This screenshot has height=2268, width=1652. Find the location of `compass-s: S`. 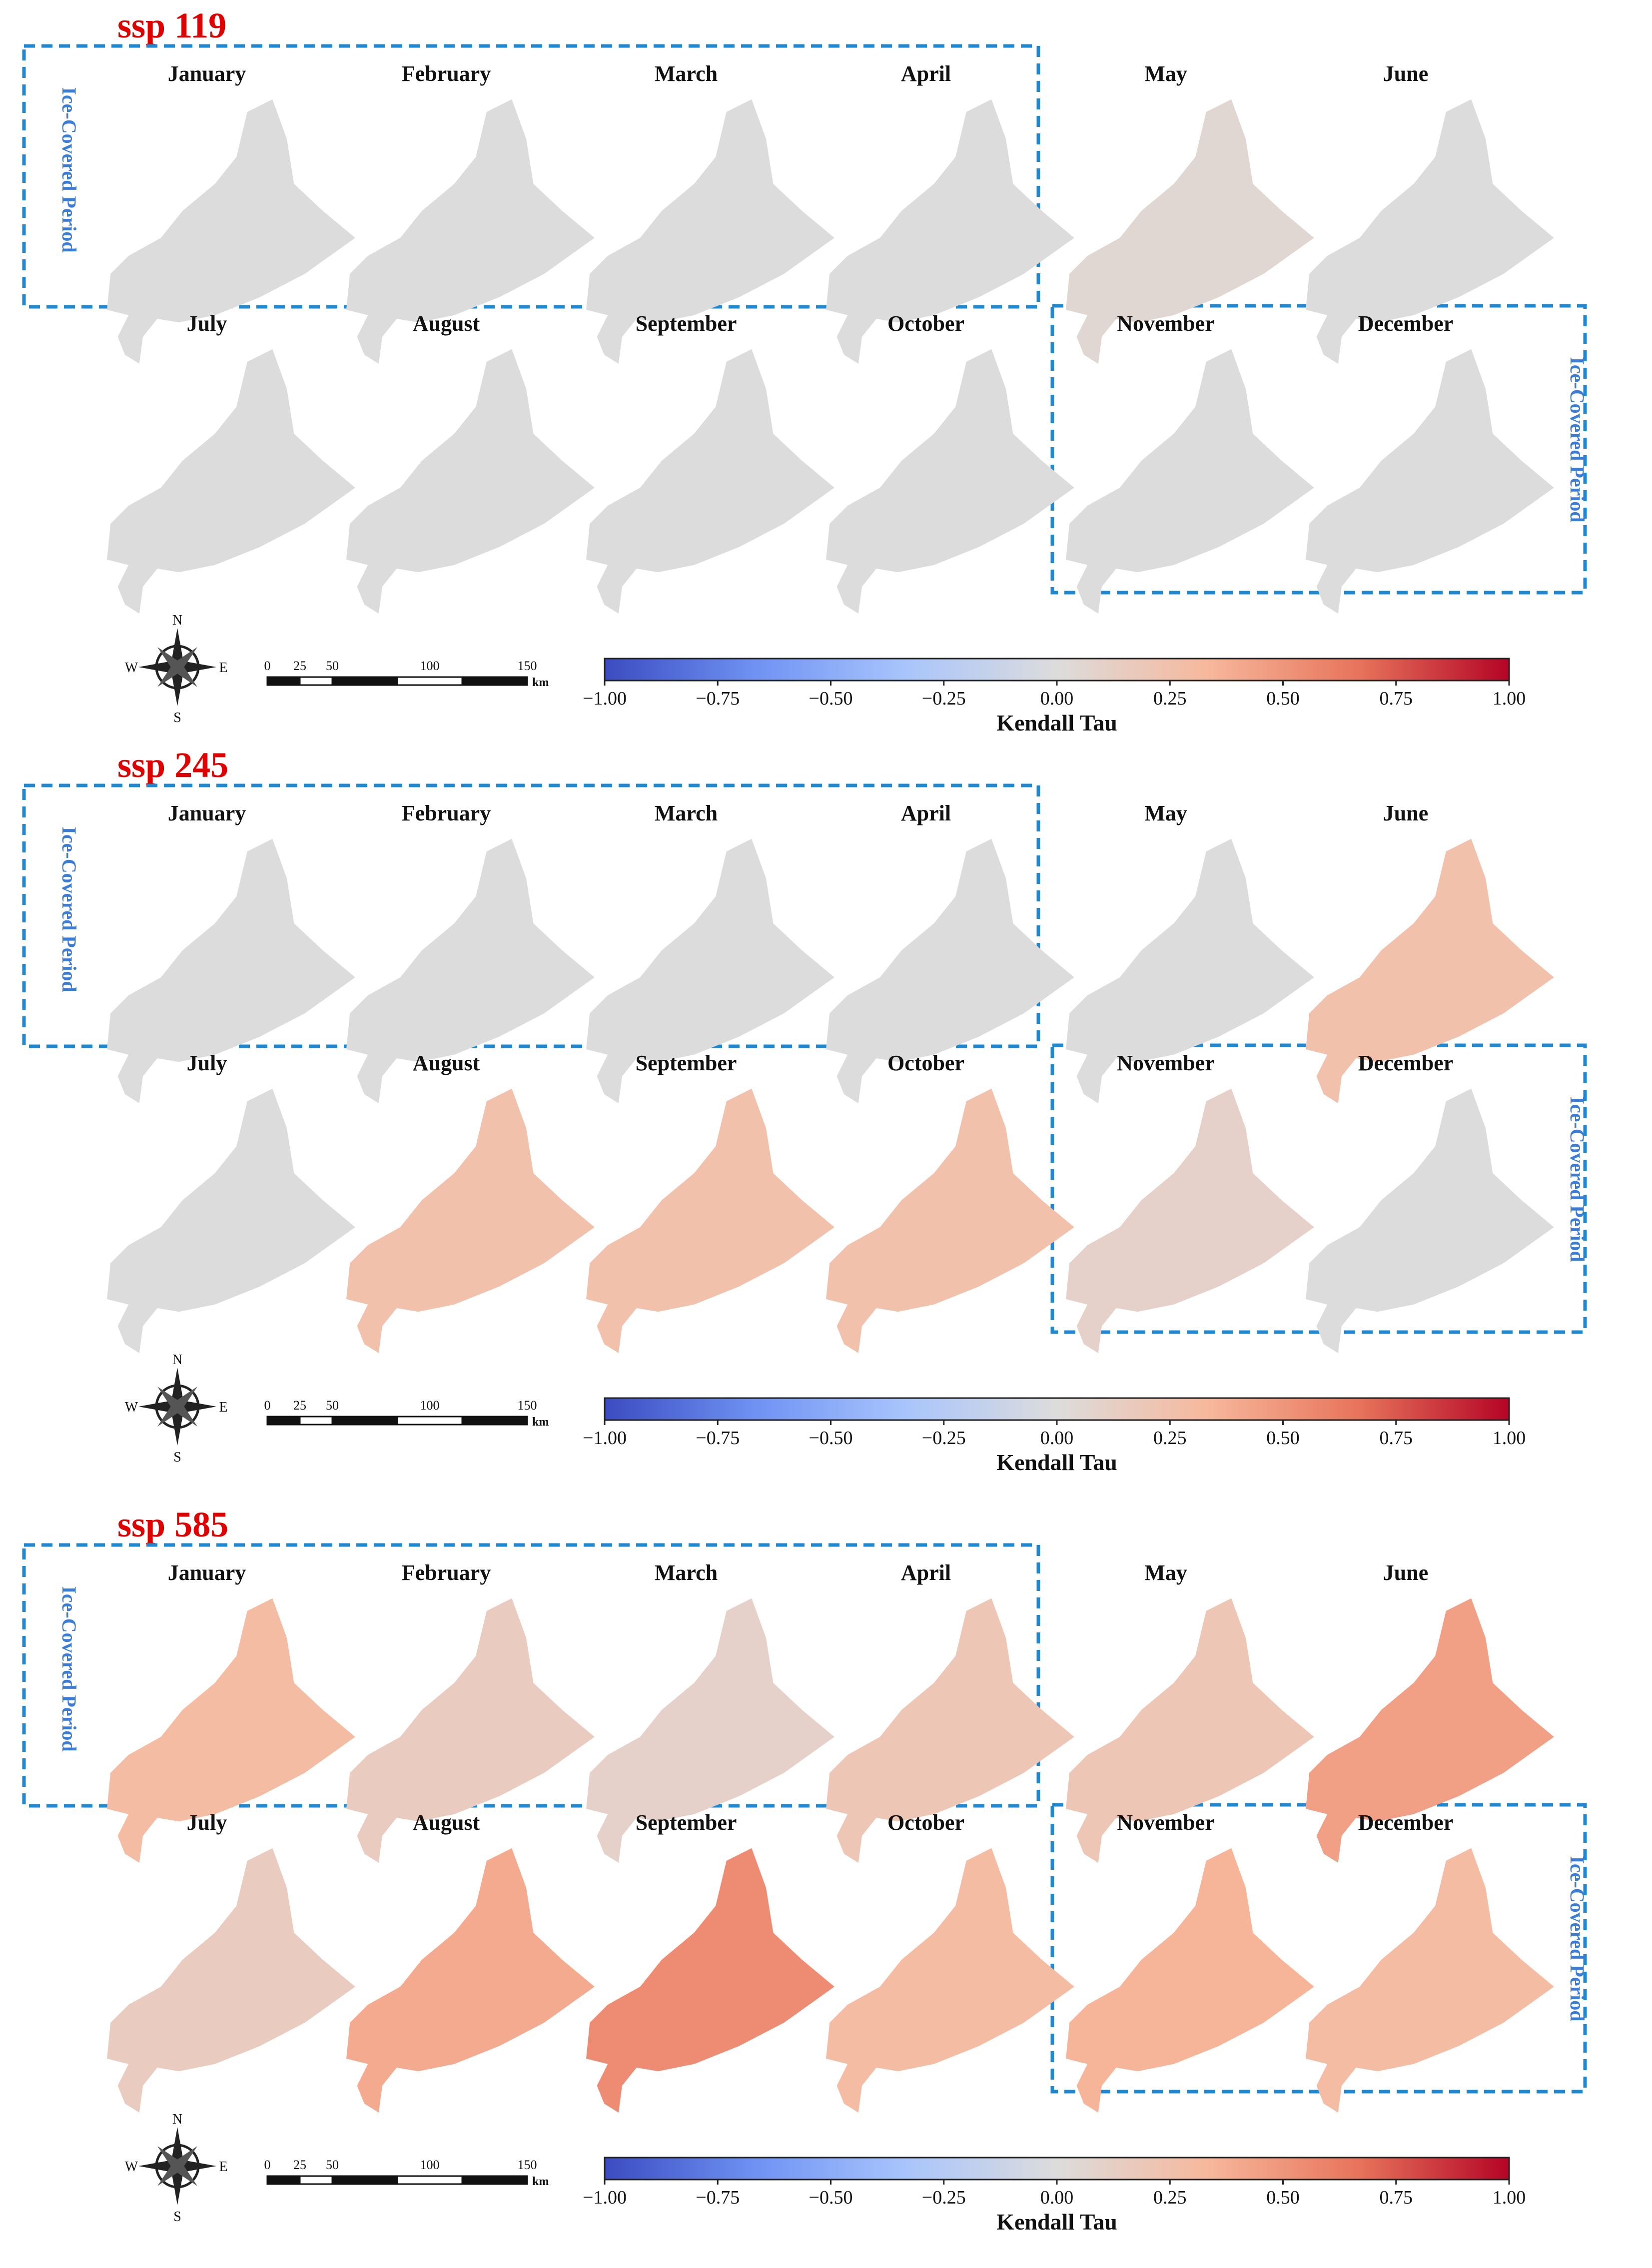

compass-s: S is located at coordinates (177, 1457).